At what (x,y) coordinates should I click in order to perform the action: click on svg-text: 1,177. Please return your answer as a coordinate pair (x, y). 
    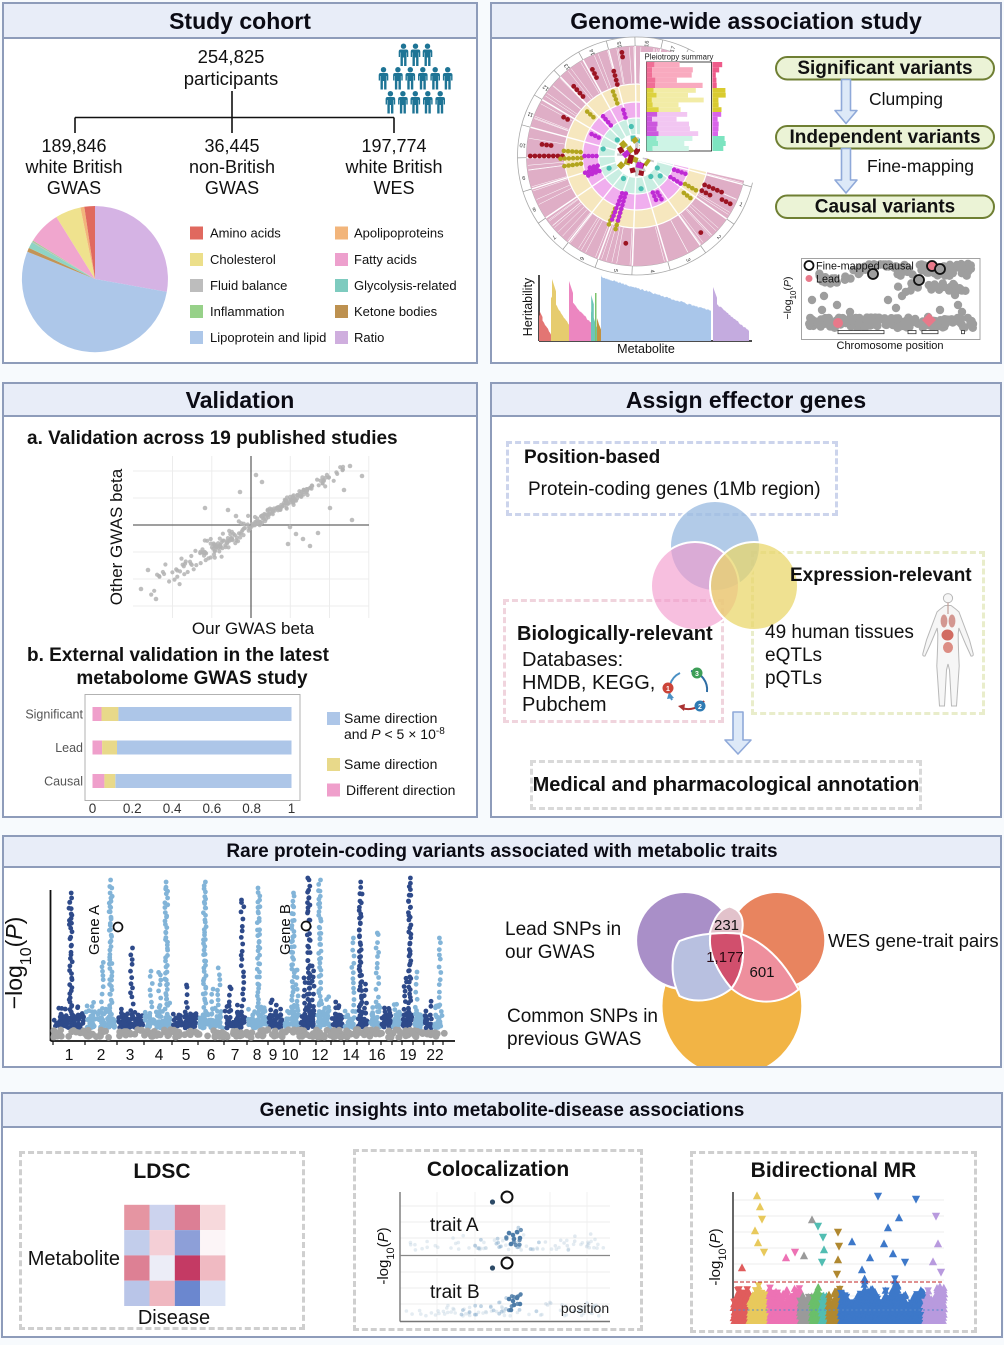
    Looking at the image, I should click on (725, 957).